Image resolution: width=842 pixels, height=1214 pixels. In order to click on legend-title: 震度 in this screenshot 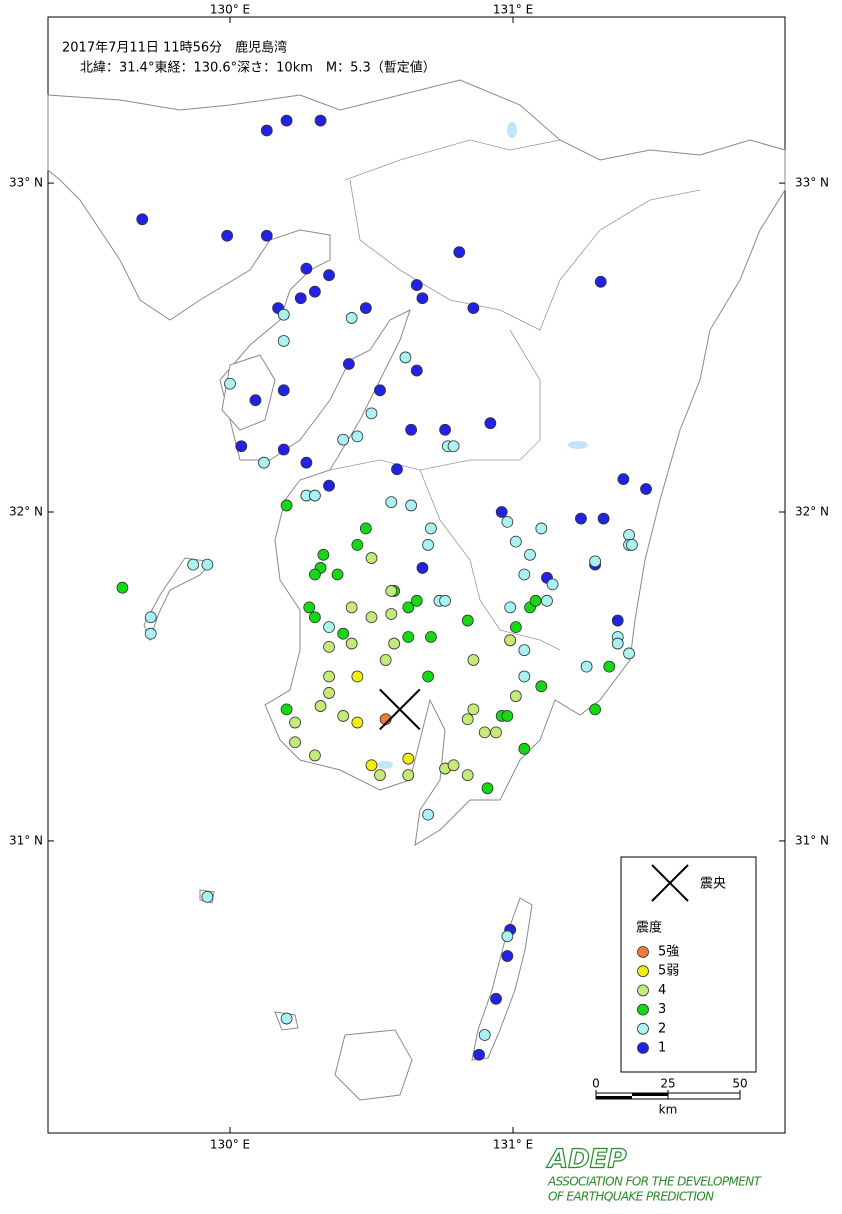, I will do `click(649, 928)`.